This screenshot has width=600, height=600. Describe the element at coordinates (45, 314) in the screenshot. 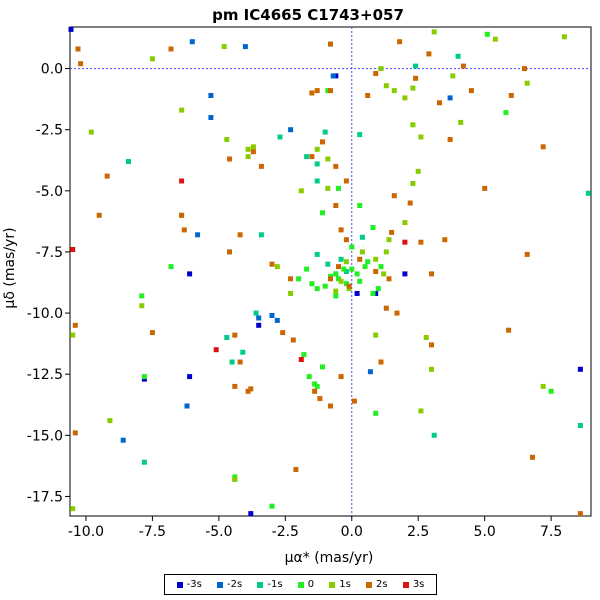

I see `y-tick-label: -10.0` at that location.